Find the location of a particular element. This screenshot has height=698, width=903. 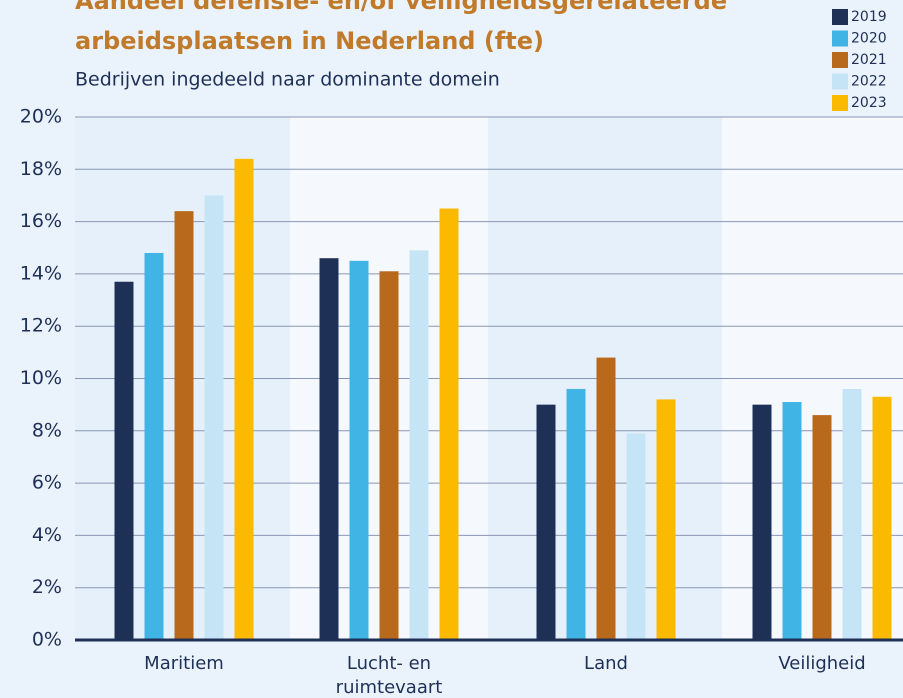

y-tick-label: 12% is located at coordinates (41, 326).